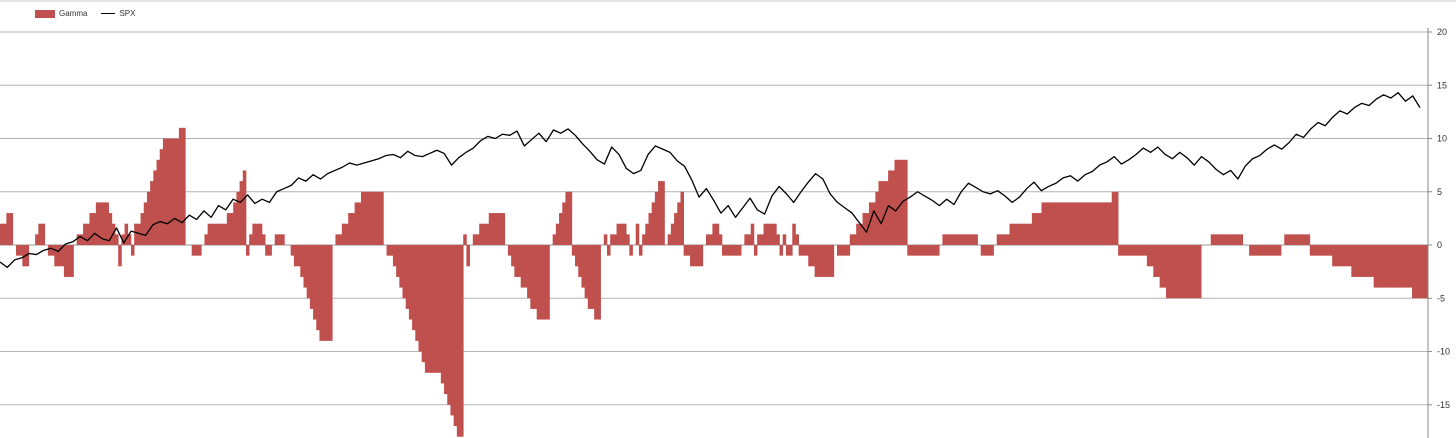 The width and height of the screenshot is (1456, 438). What do you see at coordinates (1438, 232) in the screenshot?
I see `y-axis-right: 20 15 10 5 0 -5 -10 -15` at bounding box center [1438, 232].